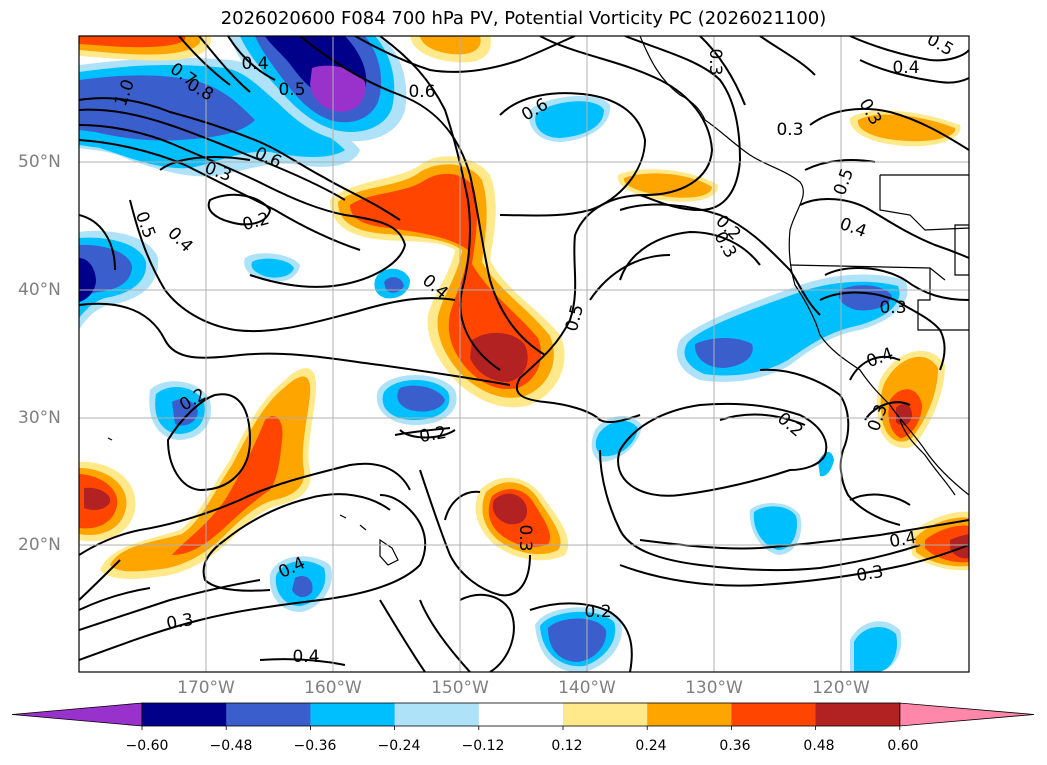 The height and width of the screenshot is (765, 1047). What do you see at coordinates (460, 688) in the screenshot?
I see `lon-label-150W: 150°W` at bounding box center [460, 688].